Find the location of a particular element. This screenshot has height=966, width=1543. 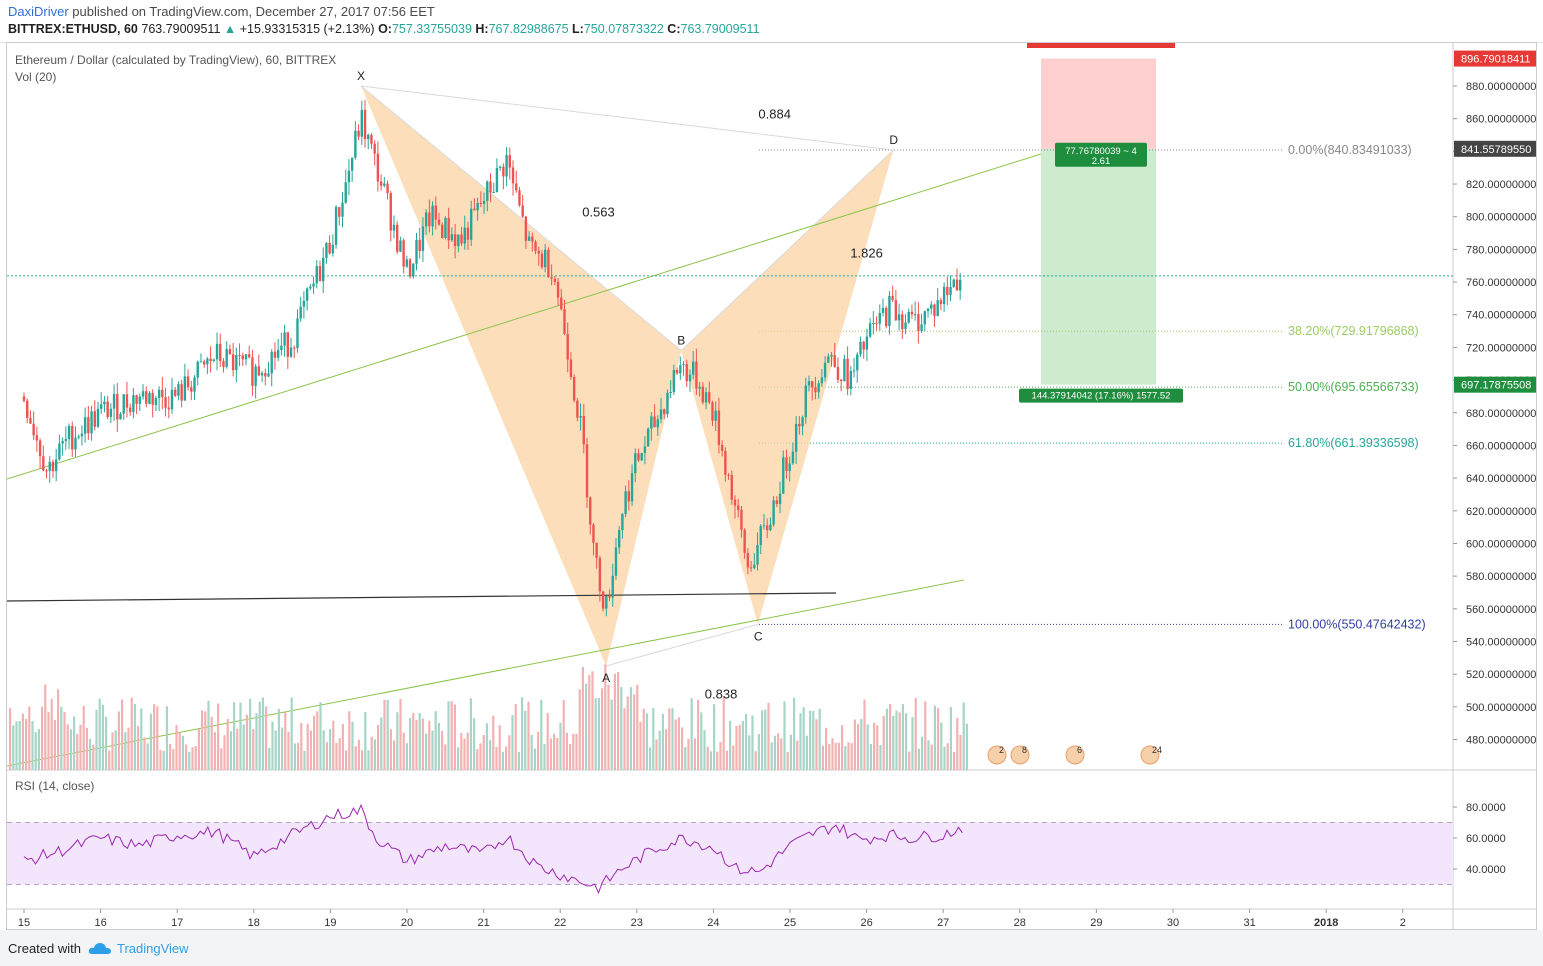

price-tick-label: 580.00000000 is located at coordinates (1501, 577).